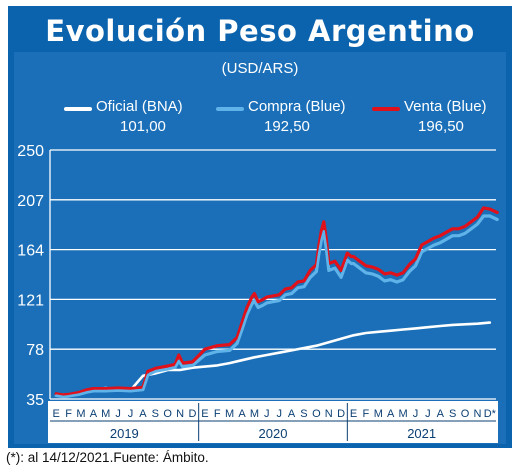 This screenshot has width=520, height=470. Describe the element at coordinates (366, 414) in the screenshot. I see `x-tick-label-25: F` at that location.